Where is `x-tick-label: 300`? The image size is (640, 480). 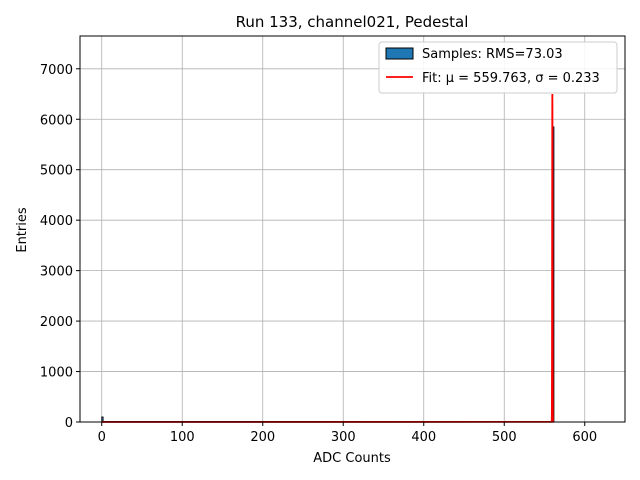 x-tick-label: 300 is located at coordinates (343, 437).